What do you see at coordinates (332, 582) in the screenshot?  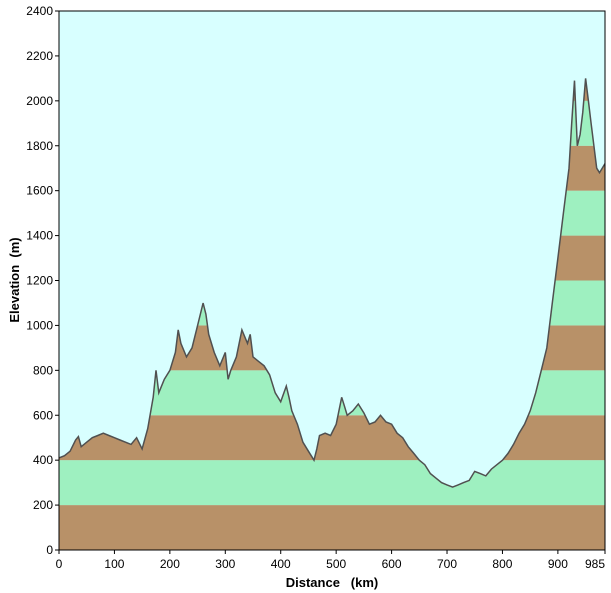 I see `x-axis-title: Distance (km)` at bounding box center [332, 582].